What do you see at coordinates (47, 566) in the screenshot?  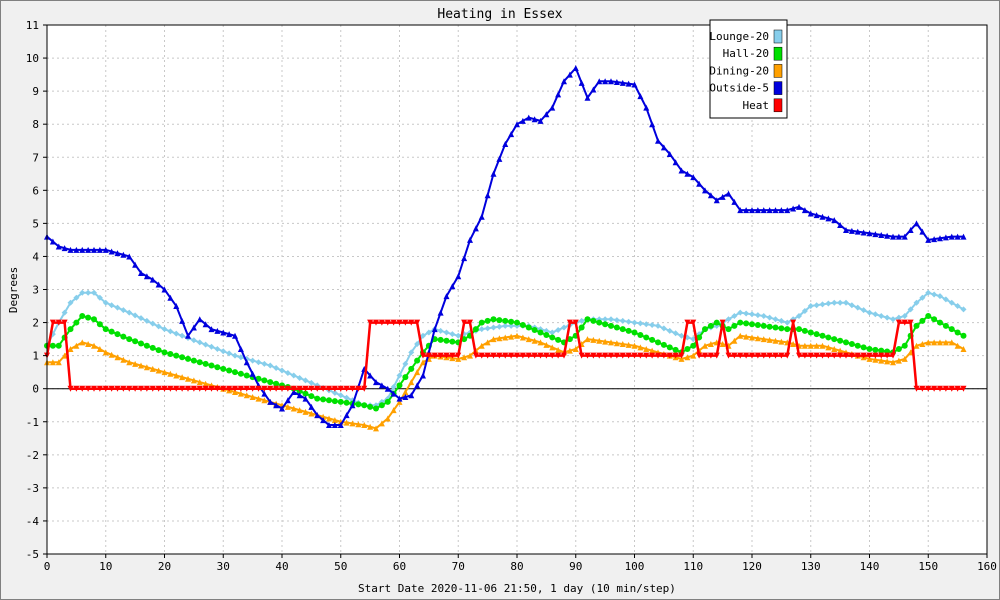 I see `x-tick-label: 0` at bounding box center [47, 566].